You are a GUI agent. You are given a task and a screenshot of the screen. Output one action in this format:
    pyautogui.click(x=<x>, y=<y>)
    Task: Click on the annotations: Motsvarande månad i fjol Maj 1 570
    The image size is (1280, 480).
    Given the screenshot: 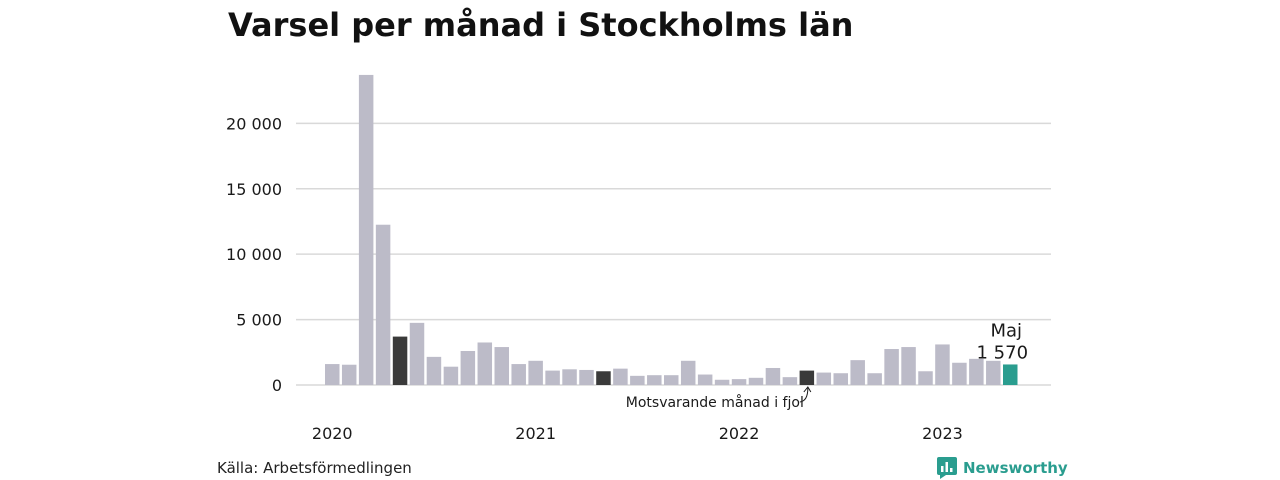 What is the action you would take?
    pyautogui.click(x=827, y=365)
    